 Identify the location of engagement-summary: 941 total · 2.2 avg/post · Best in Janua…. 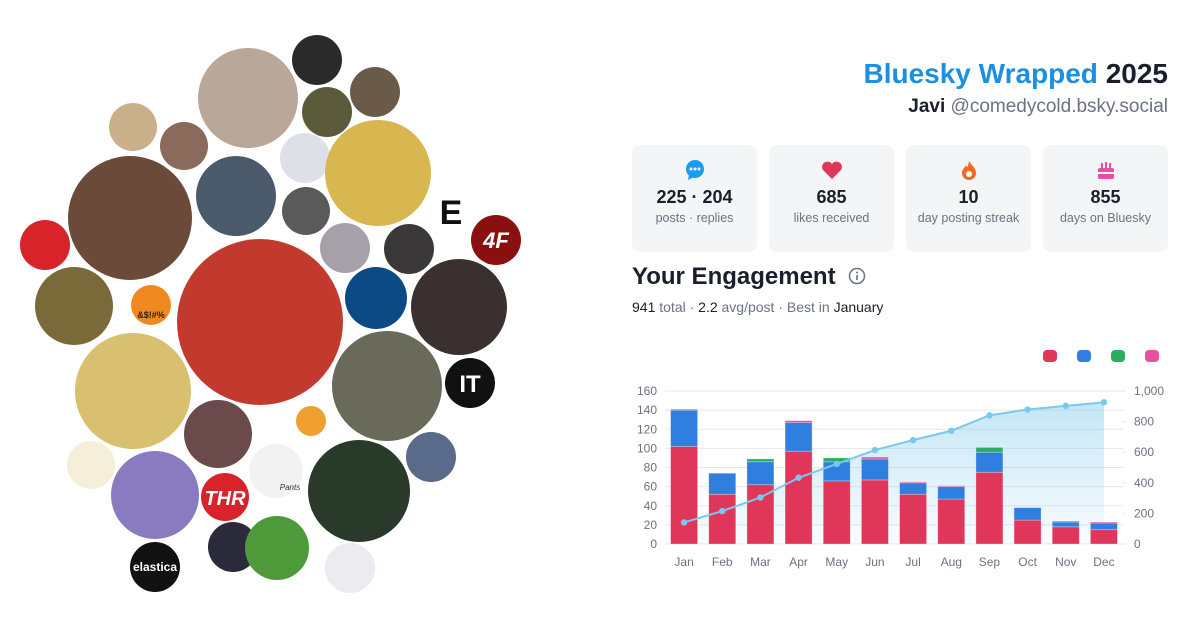
(757, 307).